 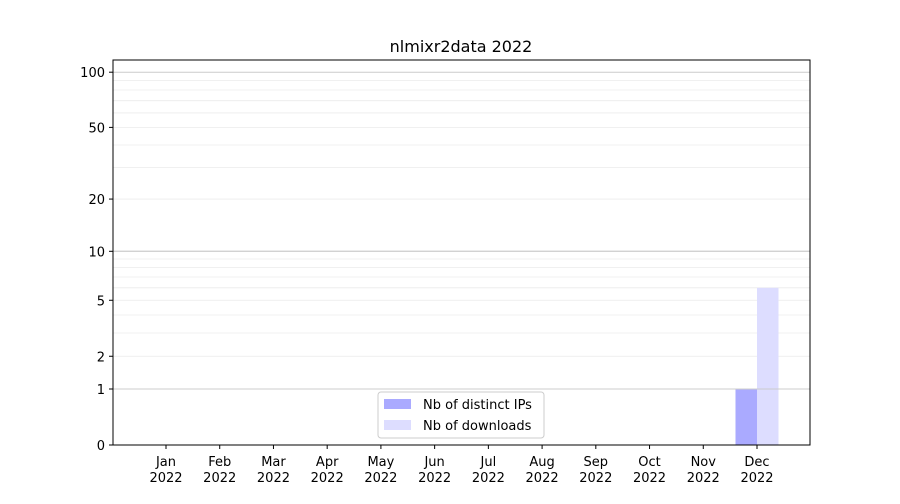 I want to click on x-tick-label: Jan 2022, so click(x=165, y=470).